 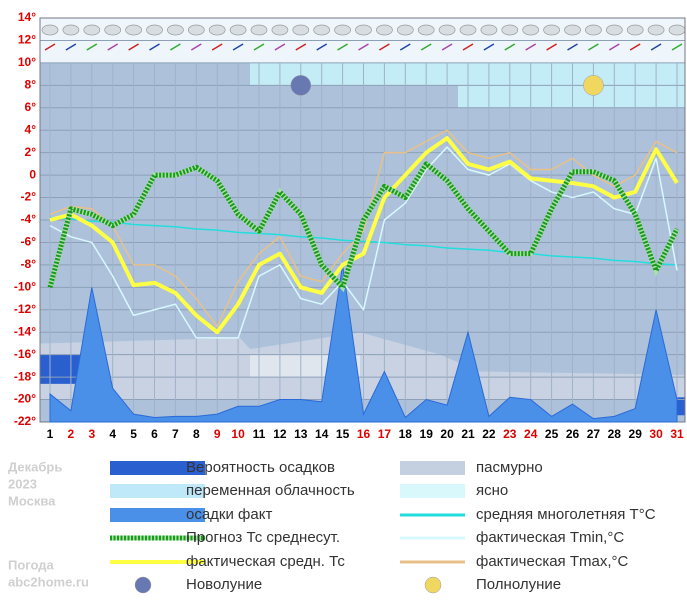 What do you see at coordinates (25, 287) in the screenshot?
I see `y-tick-label: -10°` at bounding box center [25, 287].